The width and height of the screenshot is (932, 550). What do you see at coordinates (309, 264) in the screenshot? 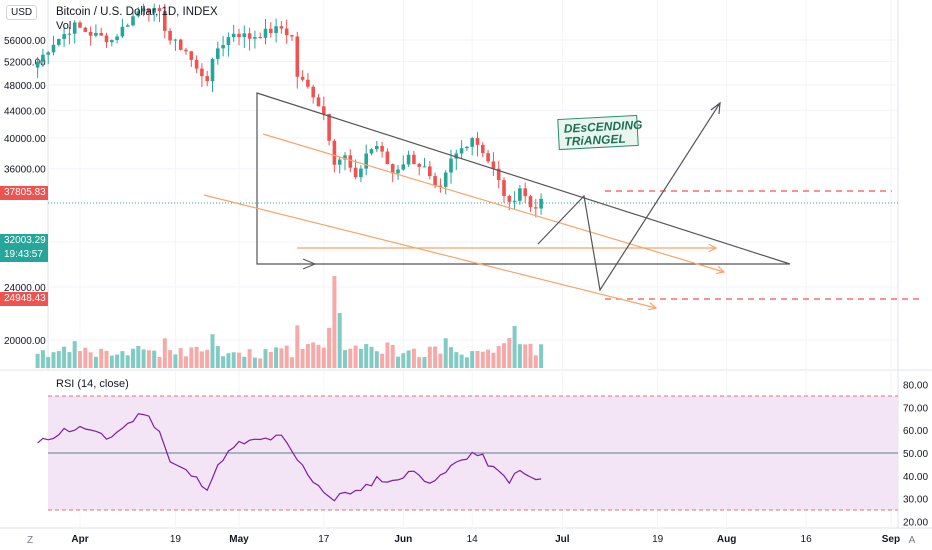
I see `triangle-base-arrow` at bounding box center [309, 264].